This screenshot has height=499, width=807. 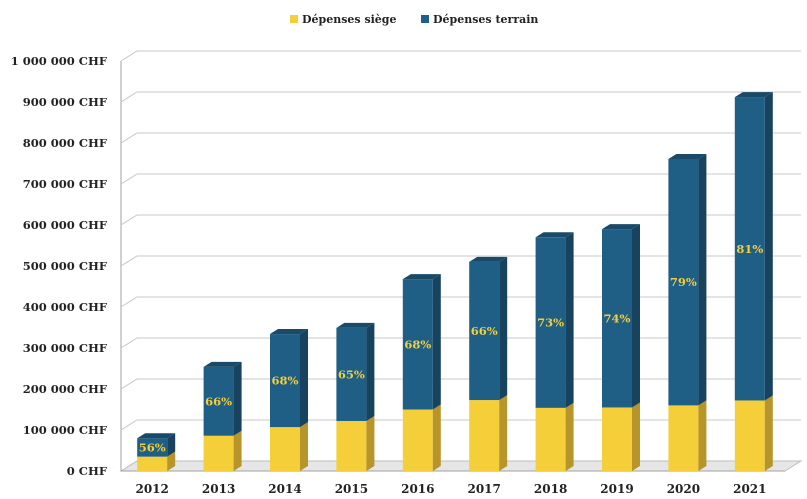 I want to click on y-tick-label: 0 CHF, so click(x=87, y=471).